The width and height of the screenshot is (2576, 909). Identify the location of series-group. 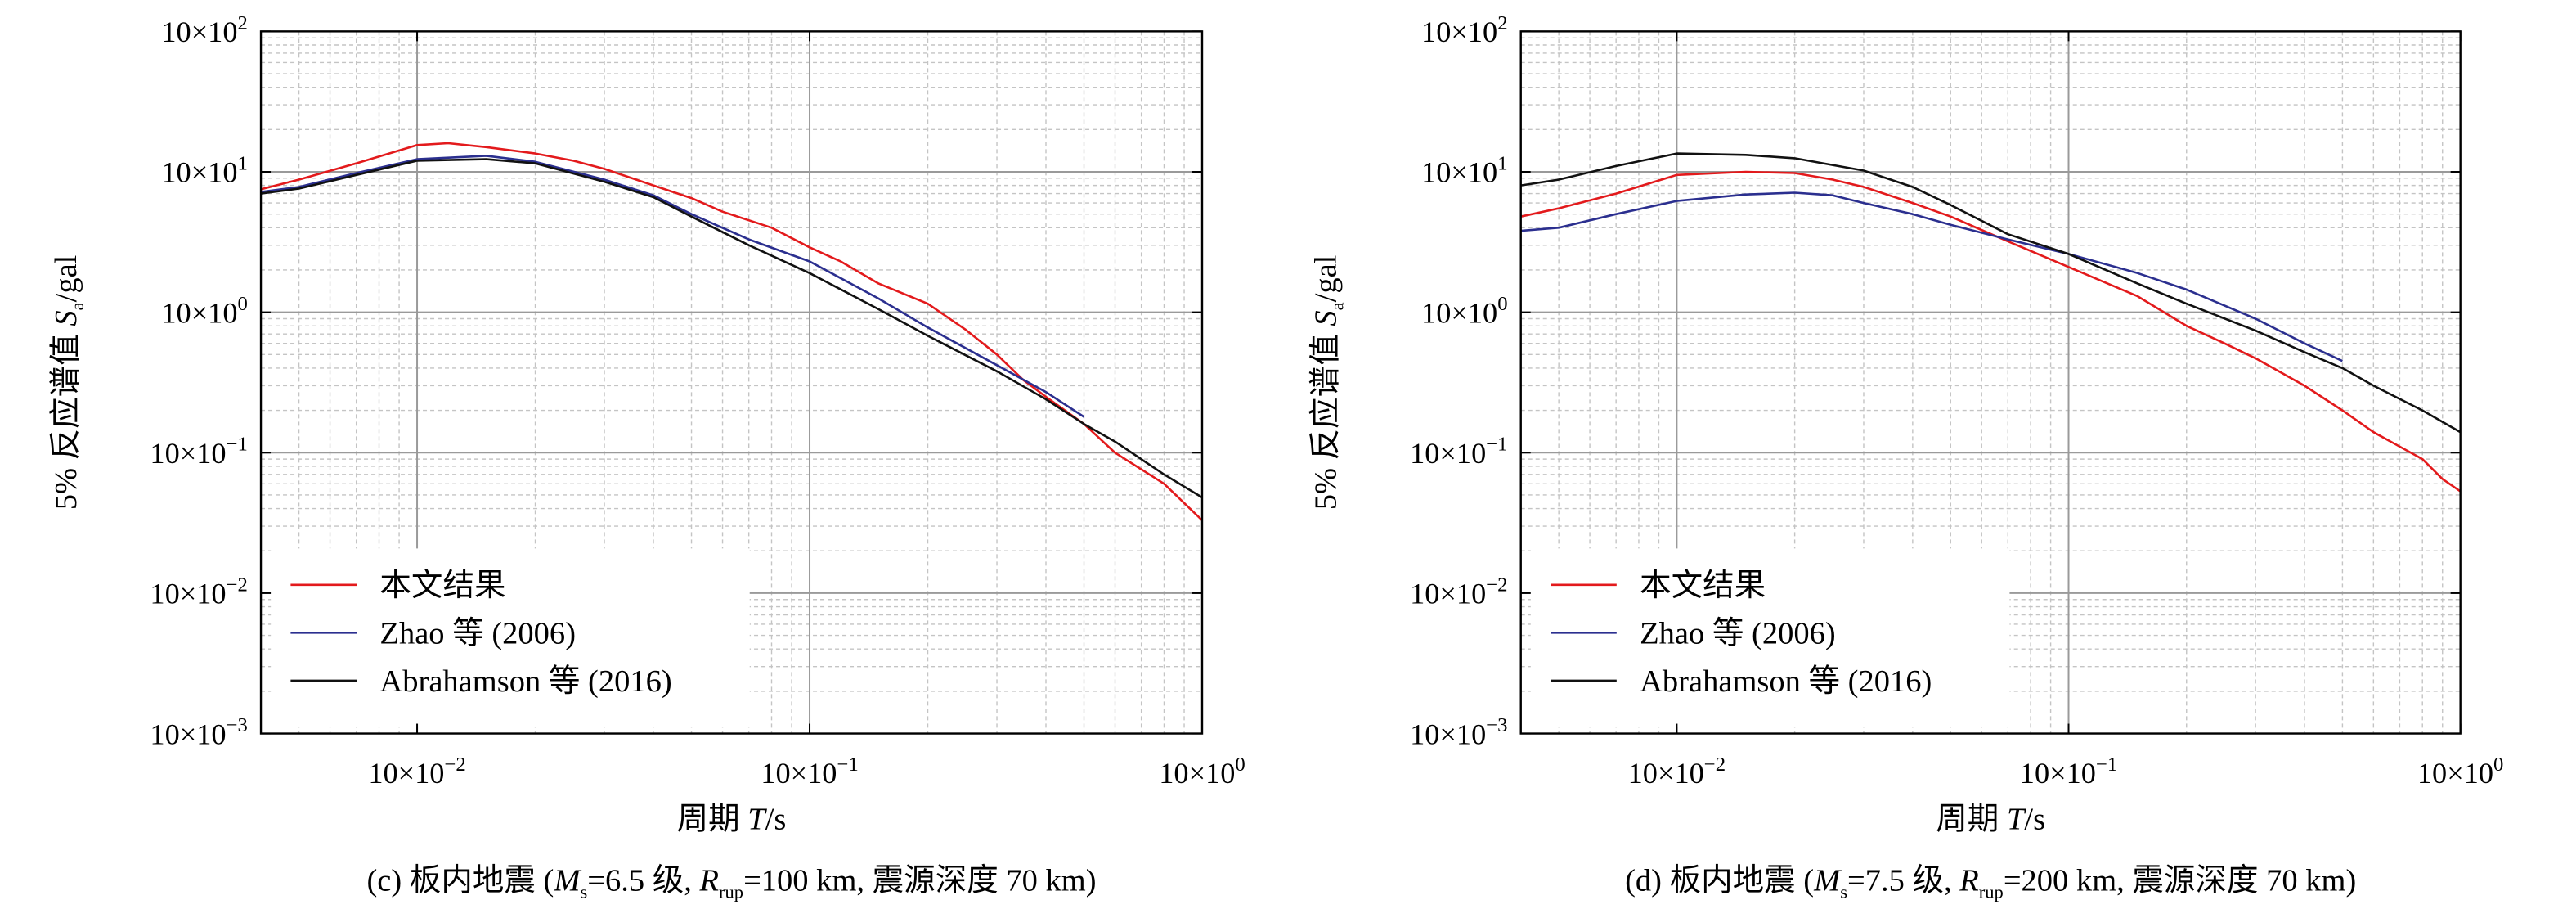
(1990, 323).